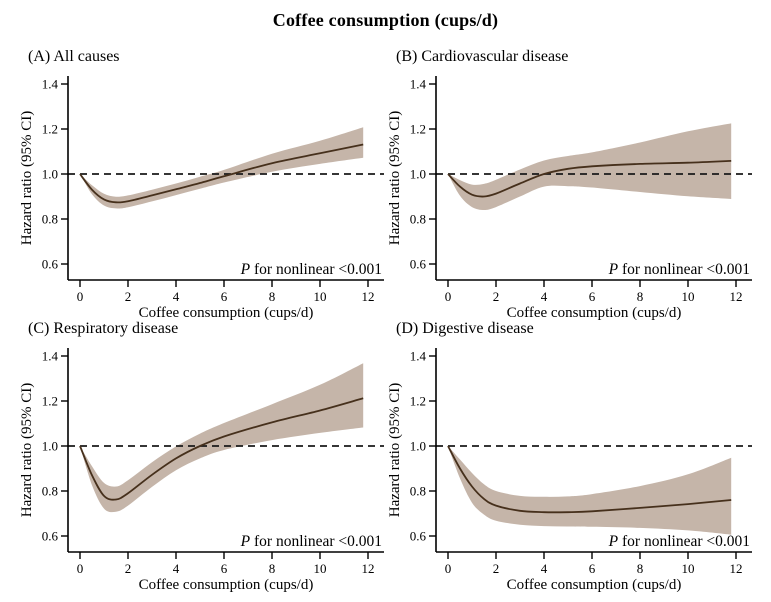 The height and width of the screenshot is (602, 771). Describe the element at coordinates (103, 328) in the screenshot. I see `panel-c-title: (C) Respiratory disease` at that location.